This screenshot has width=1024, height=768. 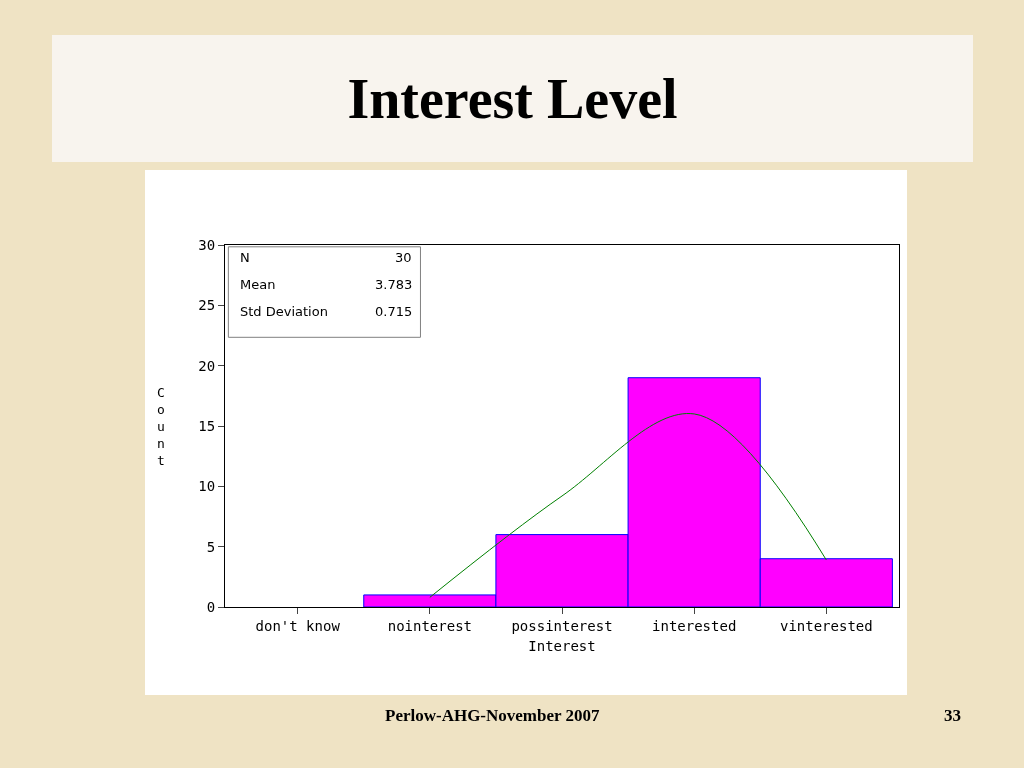 What do you see at coordinates (207, 425) in the screenshot?
I see `y-tick-label: 15` at bounding box center [207, 425].